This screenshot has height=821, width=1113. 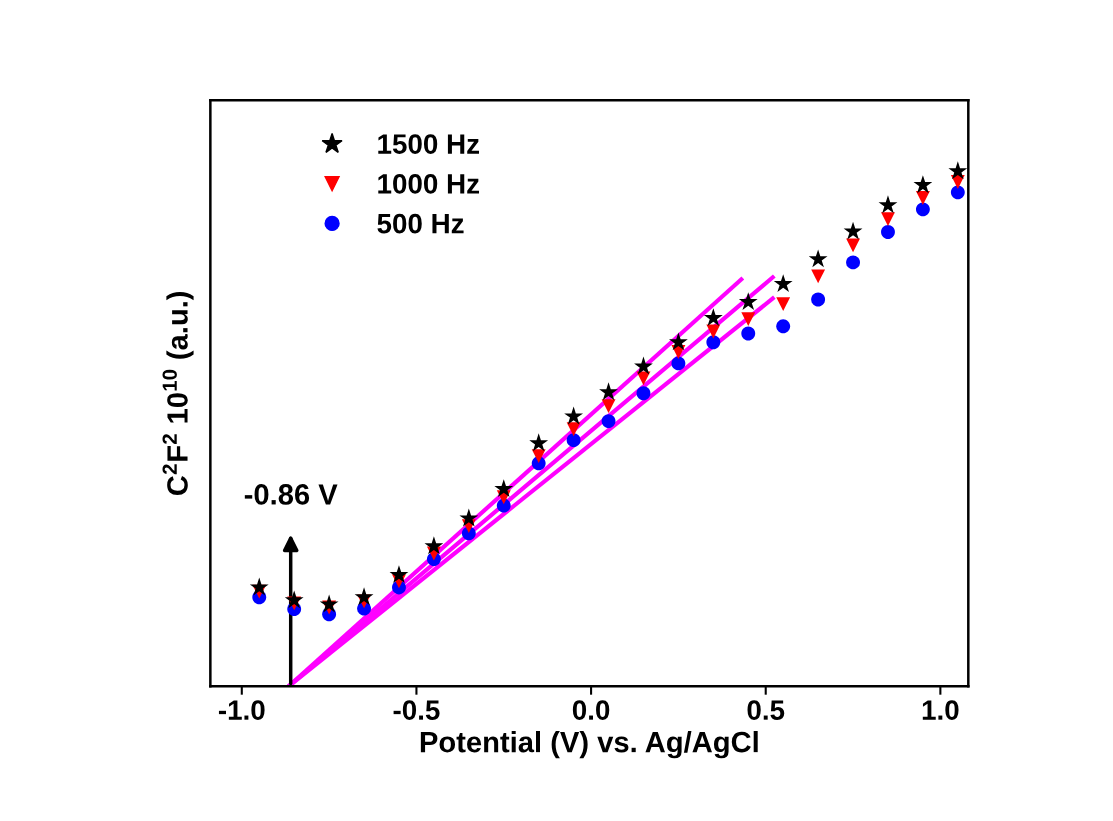 What do you see at coordinates (416, 710) in the screenshot?
I see `x-tick-label: -0.5` at bounding box center [416, 710].